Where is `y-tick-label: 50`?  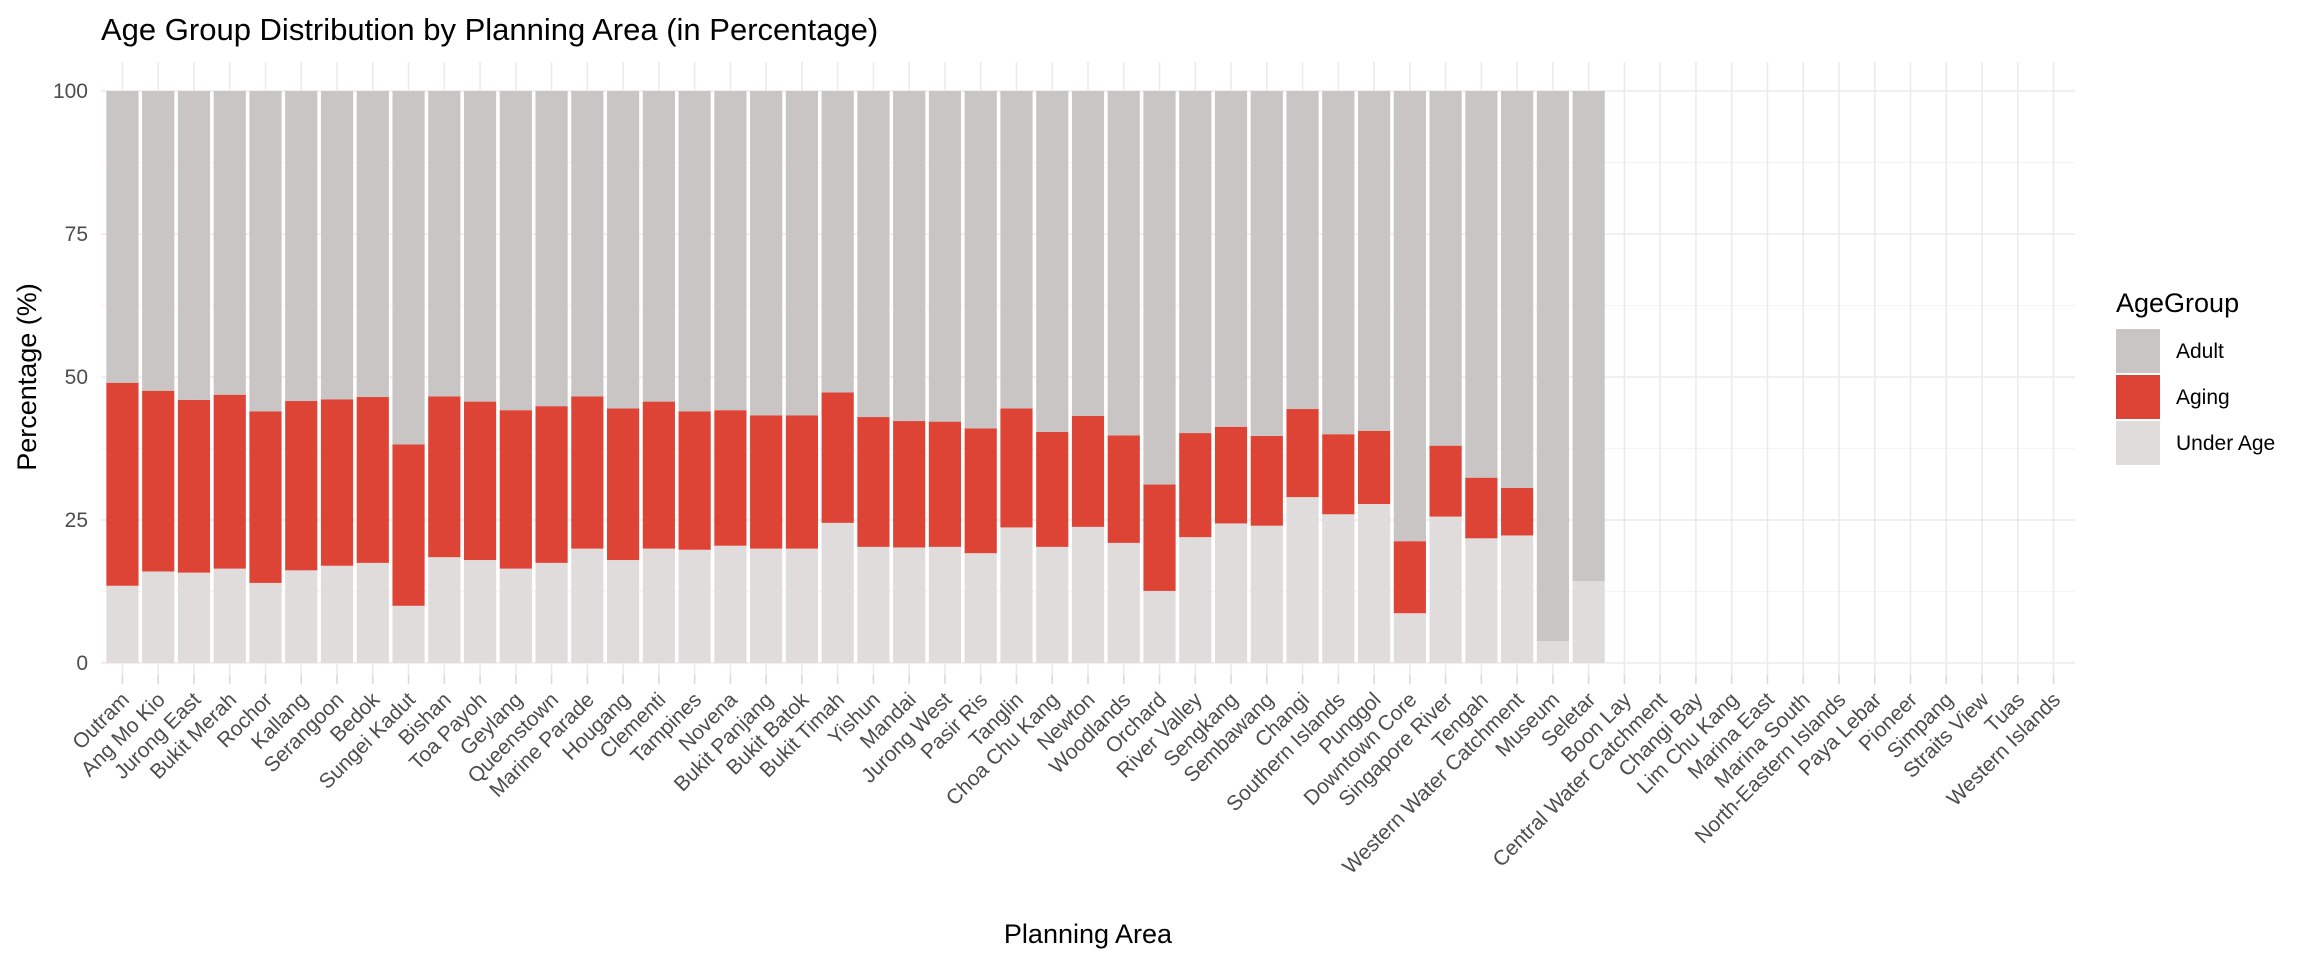 y-tick-label: 50 is located at coordinates (76, 377).